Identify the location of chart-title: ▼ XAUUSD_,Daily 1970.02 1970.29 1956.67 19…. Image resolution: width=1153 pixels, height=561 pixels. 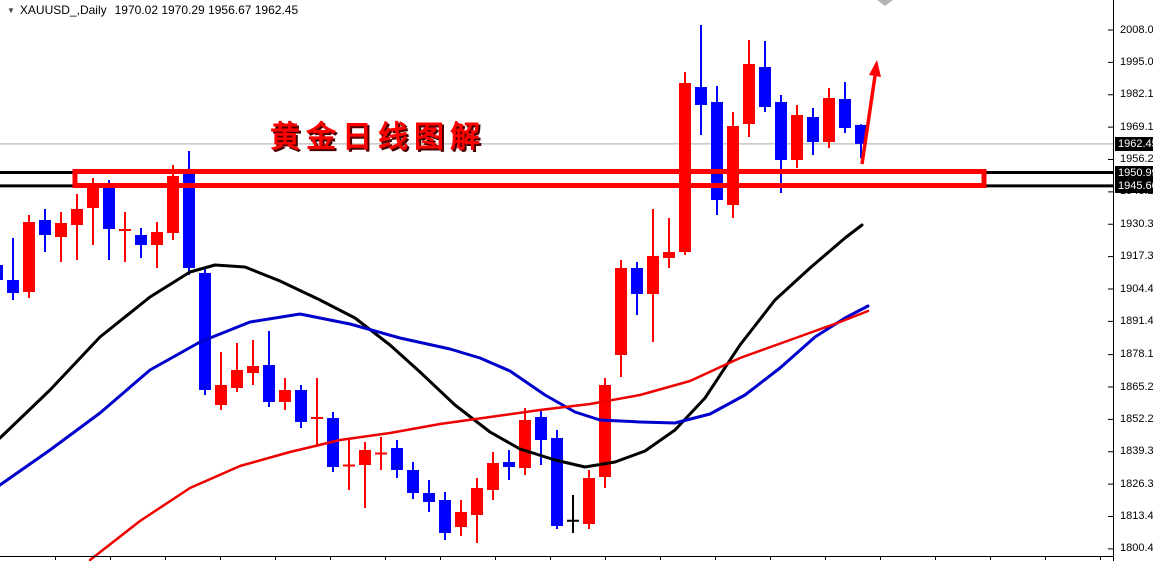
(152, 10).